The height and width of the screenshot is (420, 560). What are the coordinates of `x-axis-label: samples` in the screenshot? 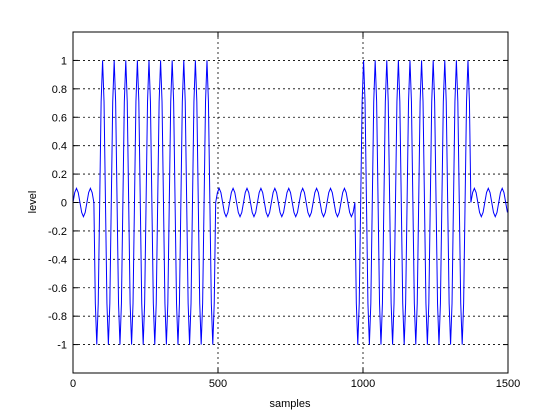 It's located at (290, 404).